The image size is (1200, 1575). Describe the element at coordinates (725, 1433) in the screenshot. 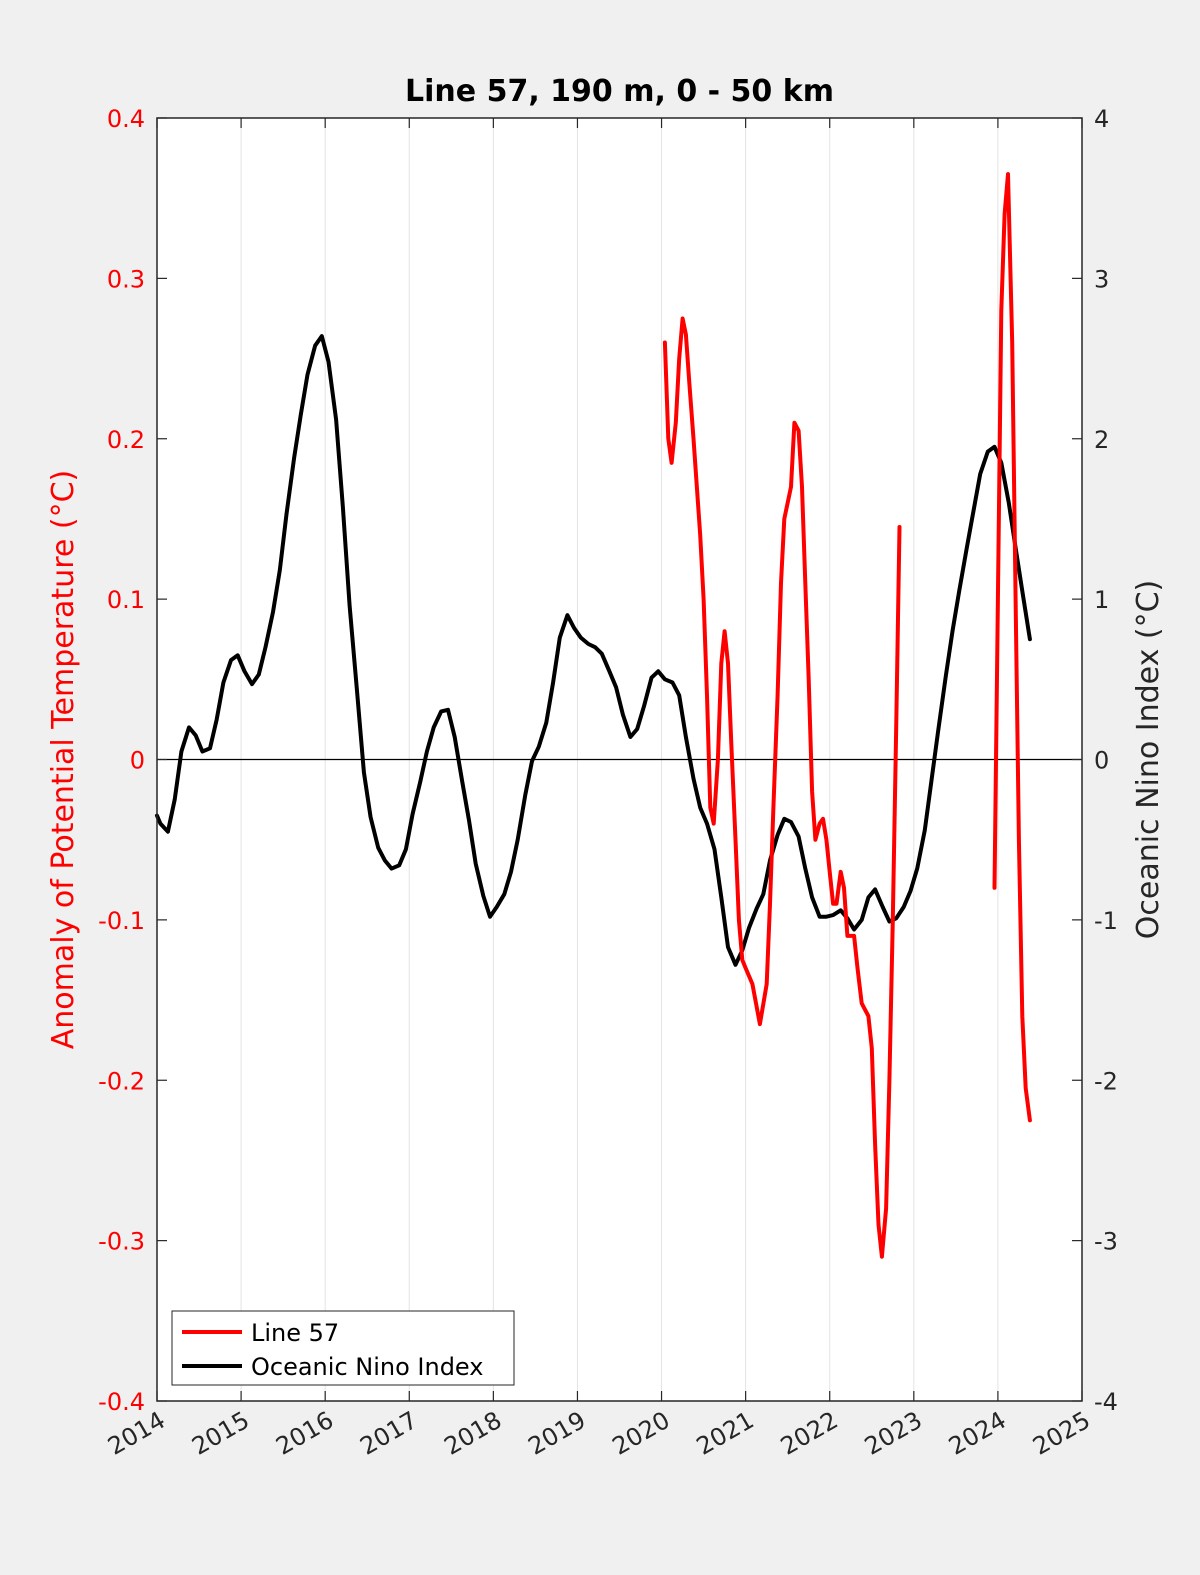

I see `x-tick-label: 2021` at that location.